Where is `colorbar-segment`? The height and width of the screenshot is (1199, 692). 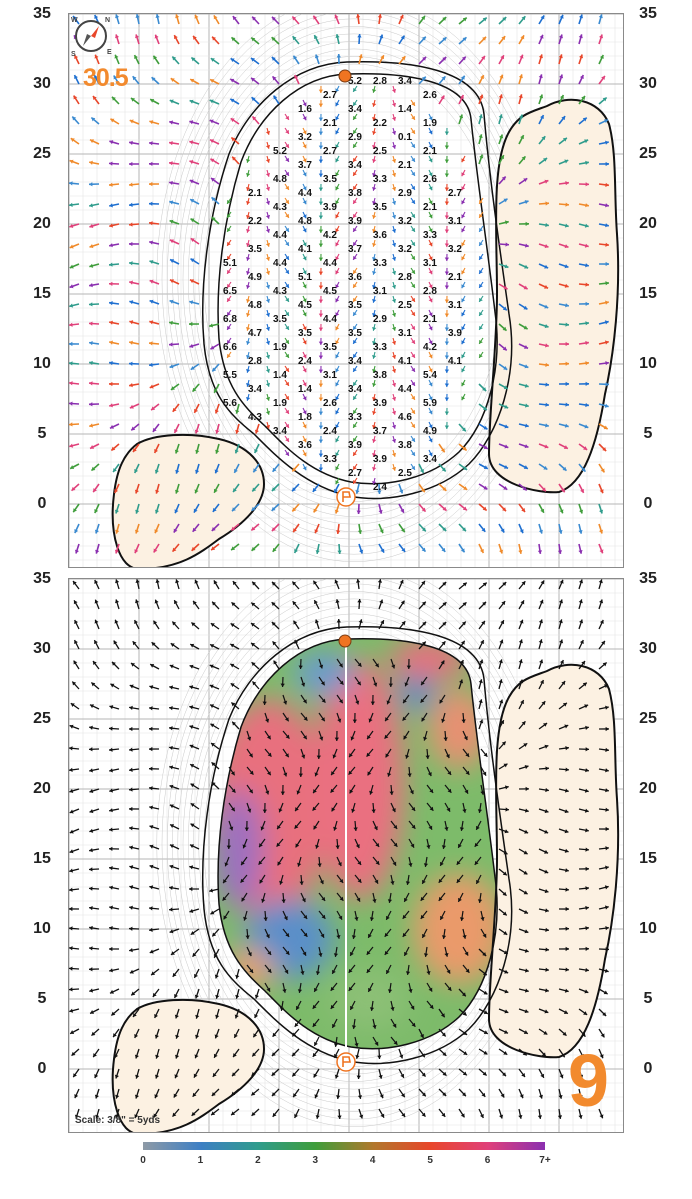 colorbar-segment is located at coordinates (516, 1146).